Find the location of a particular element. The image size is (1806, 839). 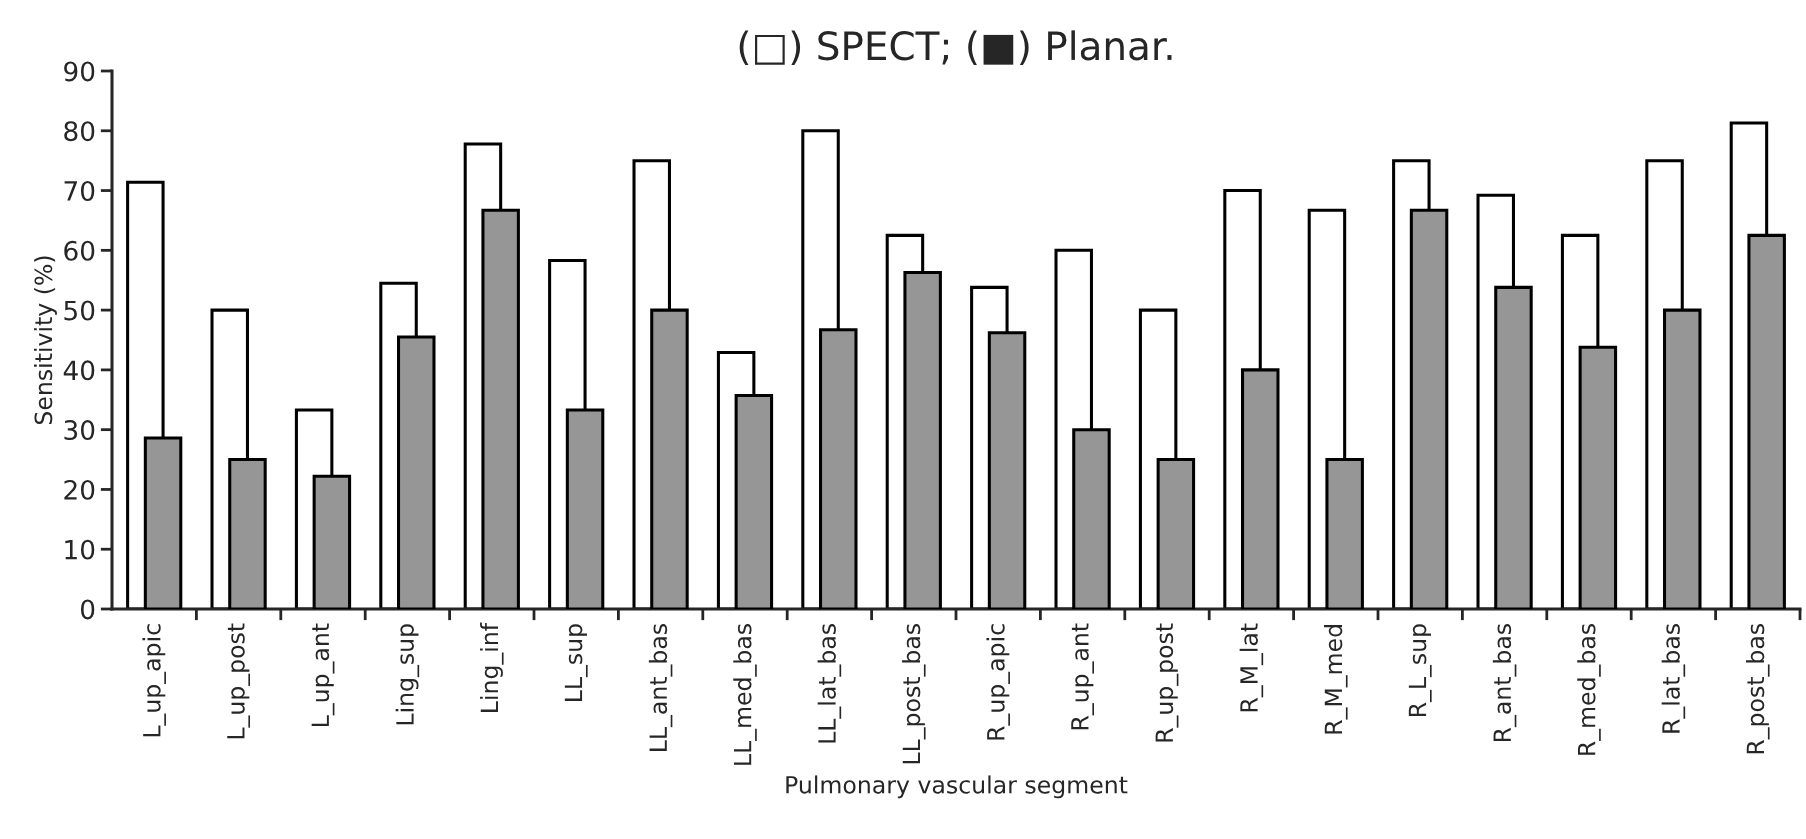

x-tick-label: L_up_post is located at coordinates (239, 681).